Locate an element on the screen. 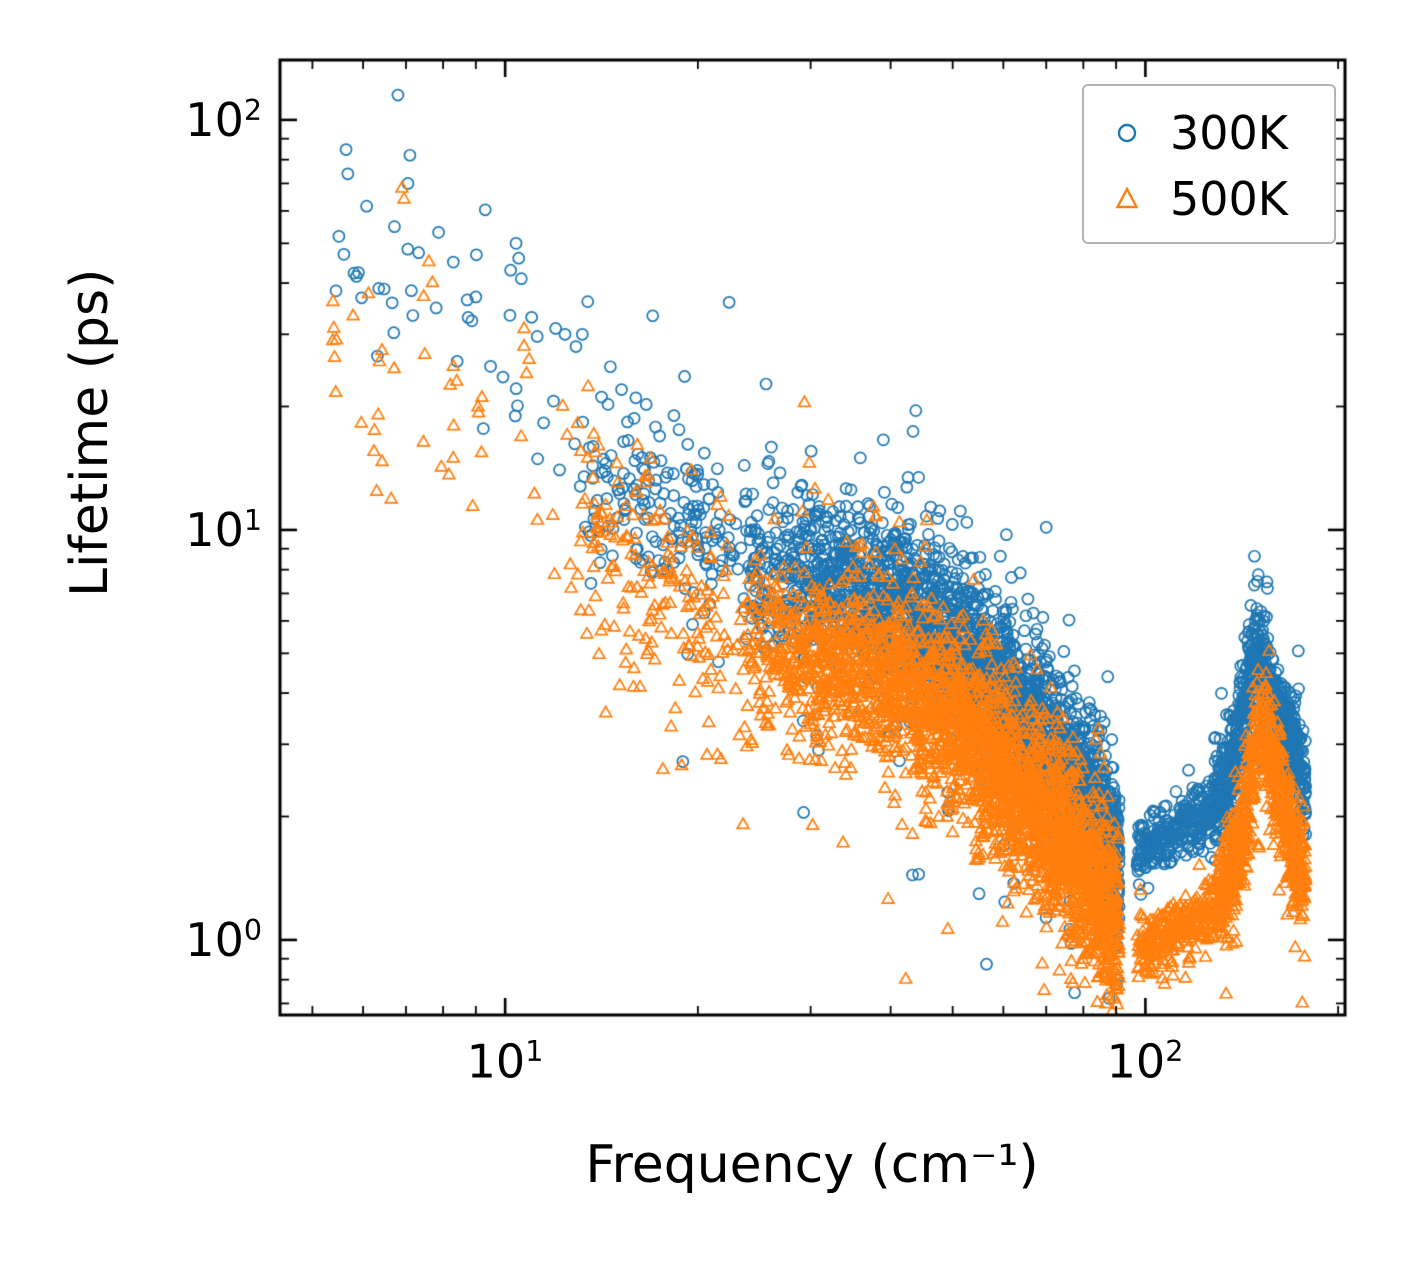  x-tick-100: 102 is located at coordinates (1145, 1061).